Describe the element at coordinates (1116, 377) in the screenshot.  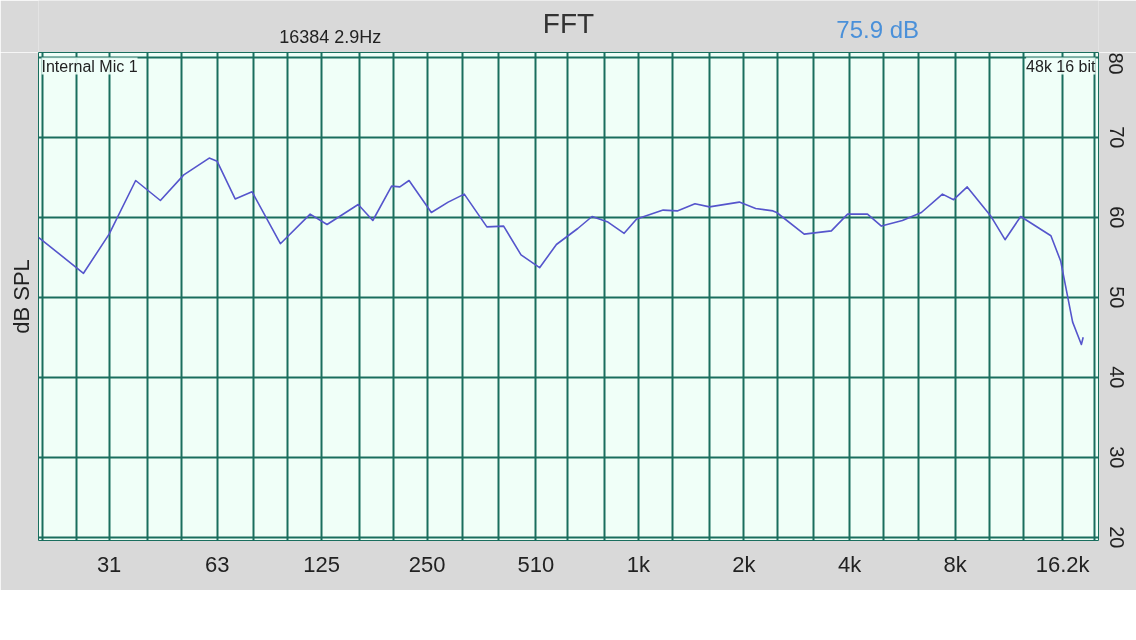
I see `y-tick-label: 40` at that location.